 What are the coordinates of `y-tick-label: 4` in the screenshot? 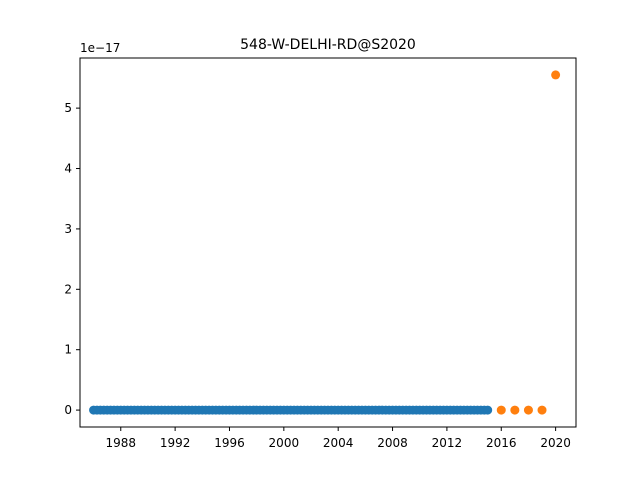 It's located at (68, 169).